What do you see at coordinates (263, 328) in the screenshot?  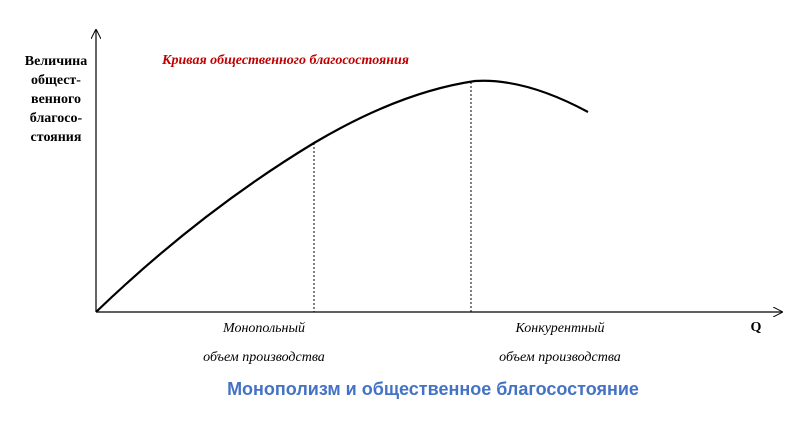 I see `marker-label: Монопольный` at bounding box center [263, 328].